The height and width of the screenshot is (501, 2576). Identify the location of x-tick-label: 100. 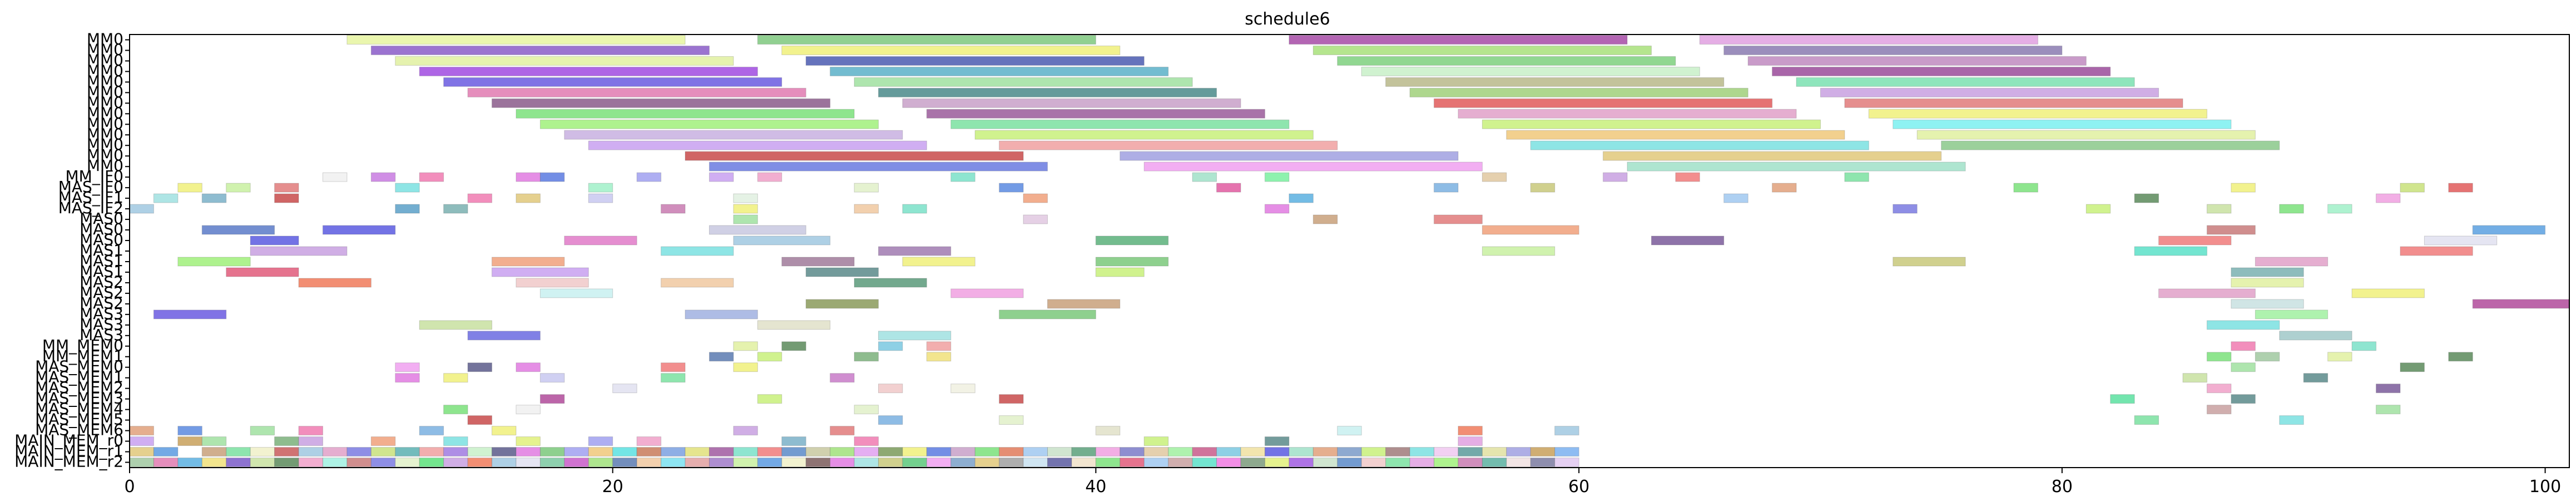
(2545, 487).